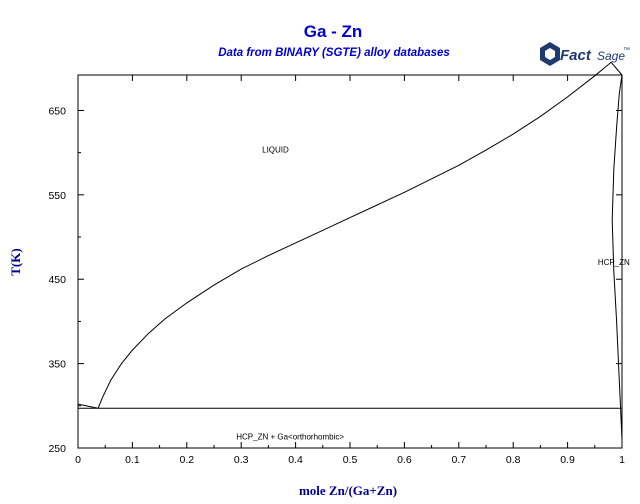 The height and width of the screenshot is (504, 640). Describe the element at coordinates (57, 365) in the screenshot. I see `y-tick-label: 350` at that location.